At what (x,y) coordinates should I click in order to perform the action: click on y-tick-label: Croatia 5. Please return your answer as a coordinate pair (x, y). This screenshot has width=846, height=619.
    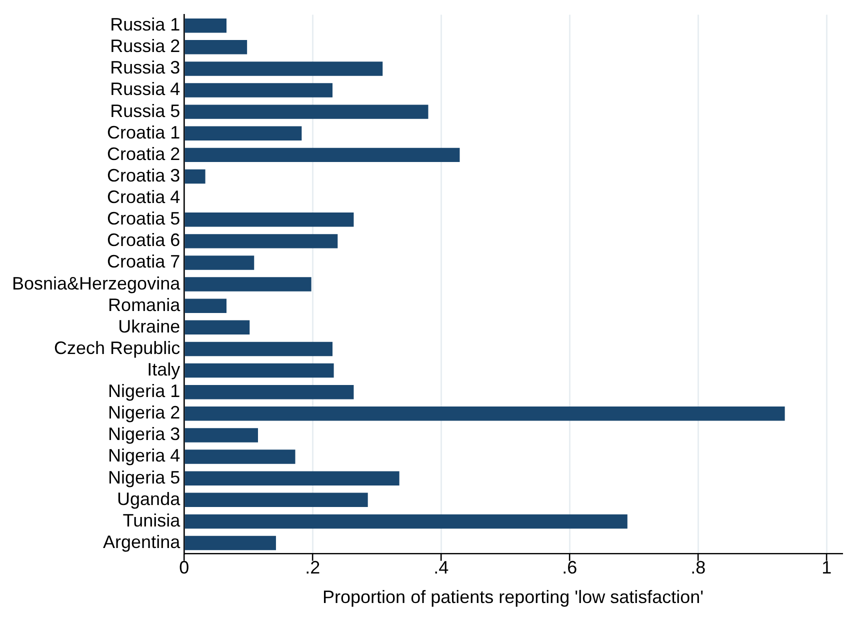
    Looking at the image, I should click on (143, 218).